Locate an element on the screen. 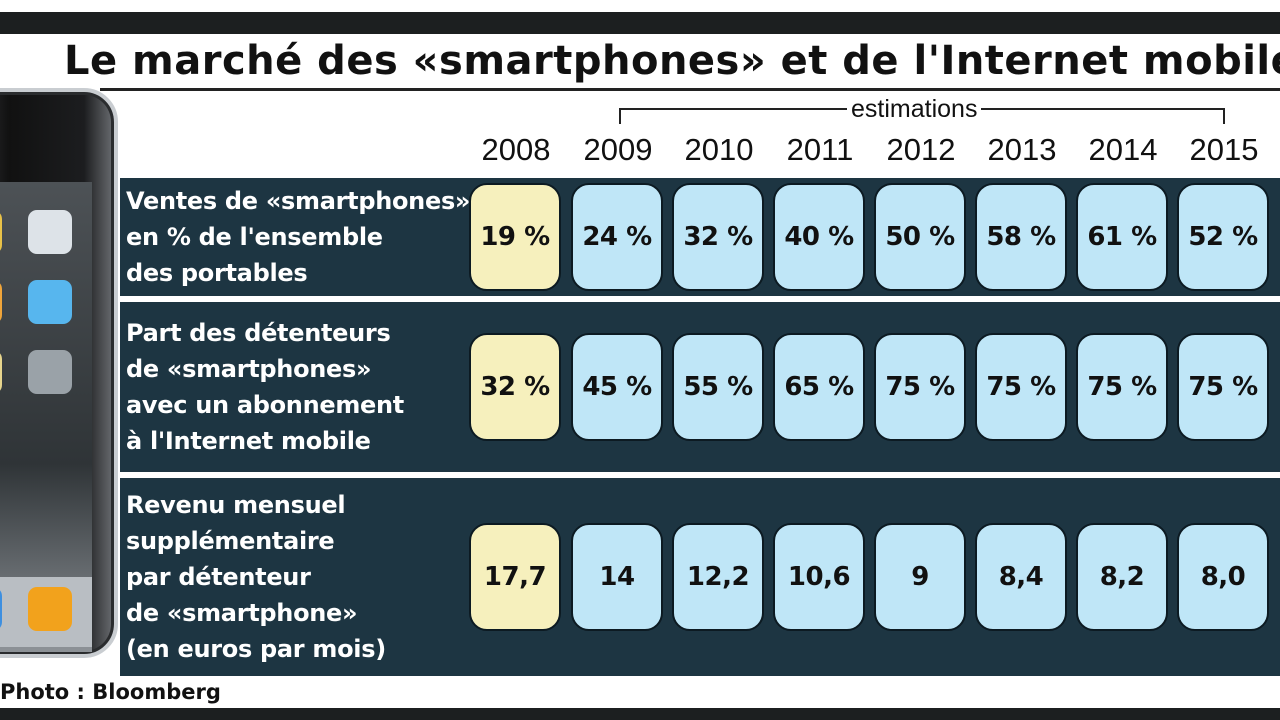 Image resolution: width=1280 pixels, height=720 pixels. value-cell: 8,2 is located at coordinates (1122, 577).